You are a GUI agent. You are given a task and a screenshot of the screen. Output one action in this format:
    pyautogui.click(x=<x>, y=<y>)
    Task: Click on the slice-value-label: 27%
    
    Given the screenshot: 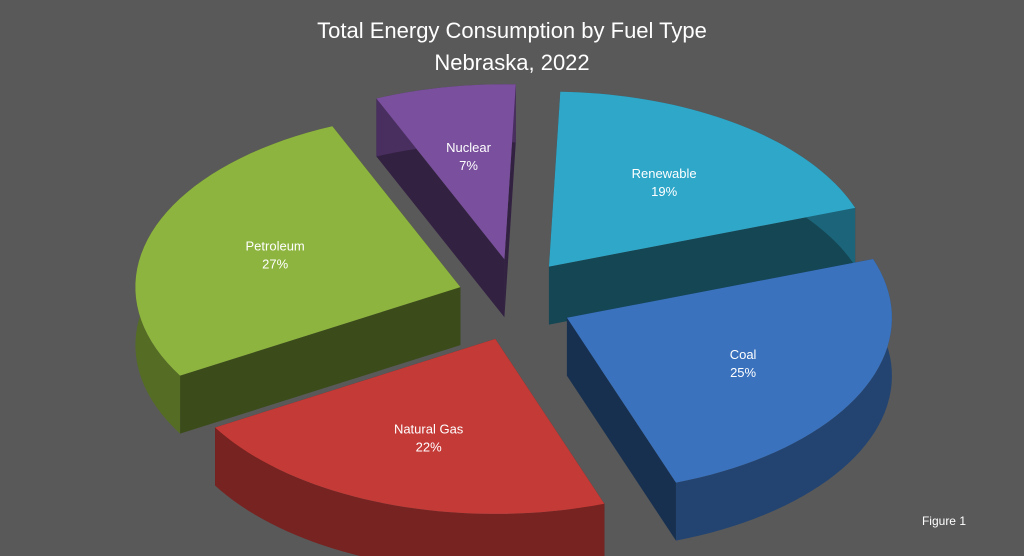 What is the action you would take?
    pyautogui.click(x=275, y=263)
    